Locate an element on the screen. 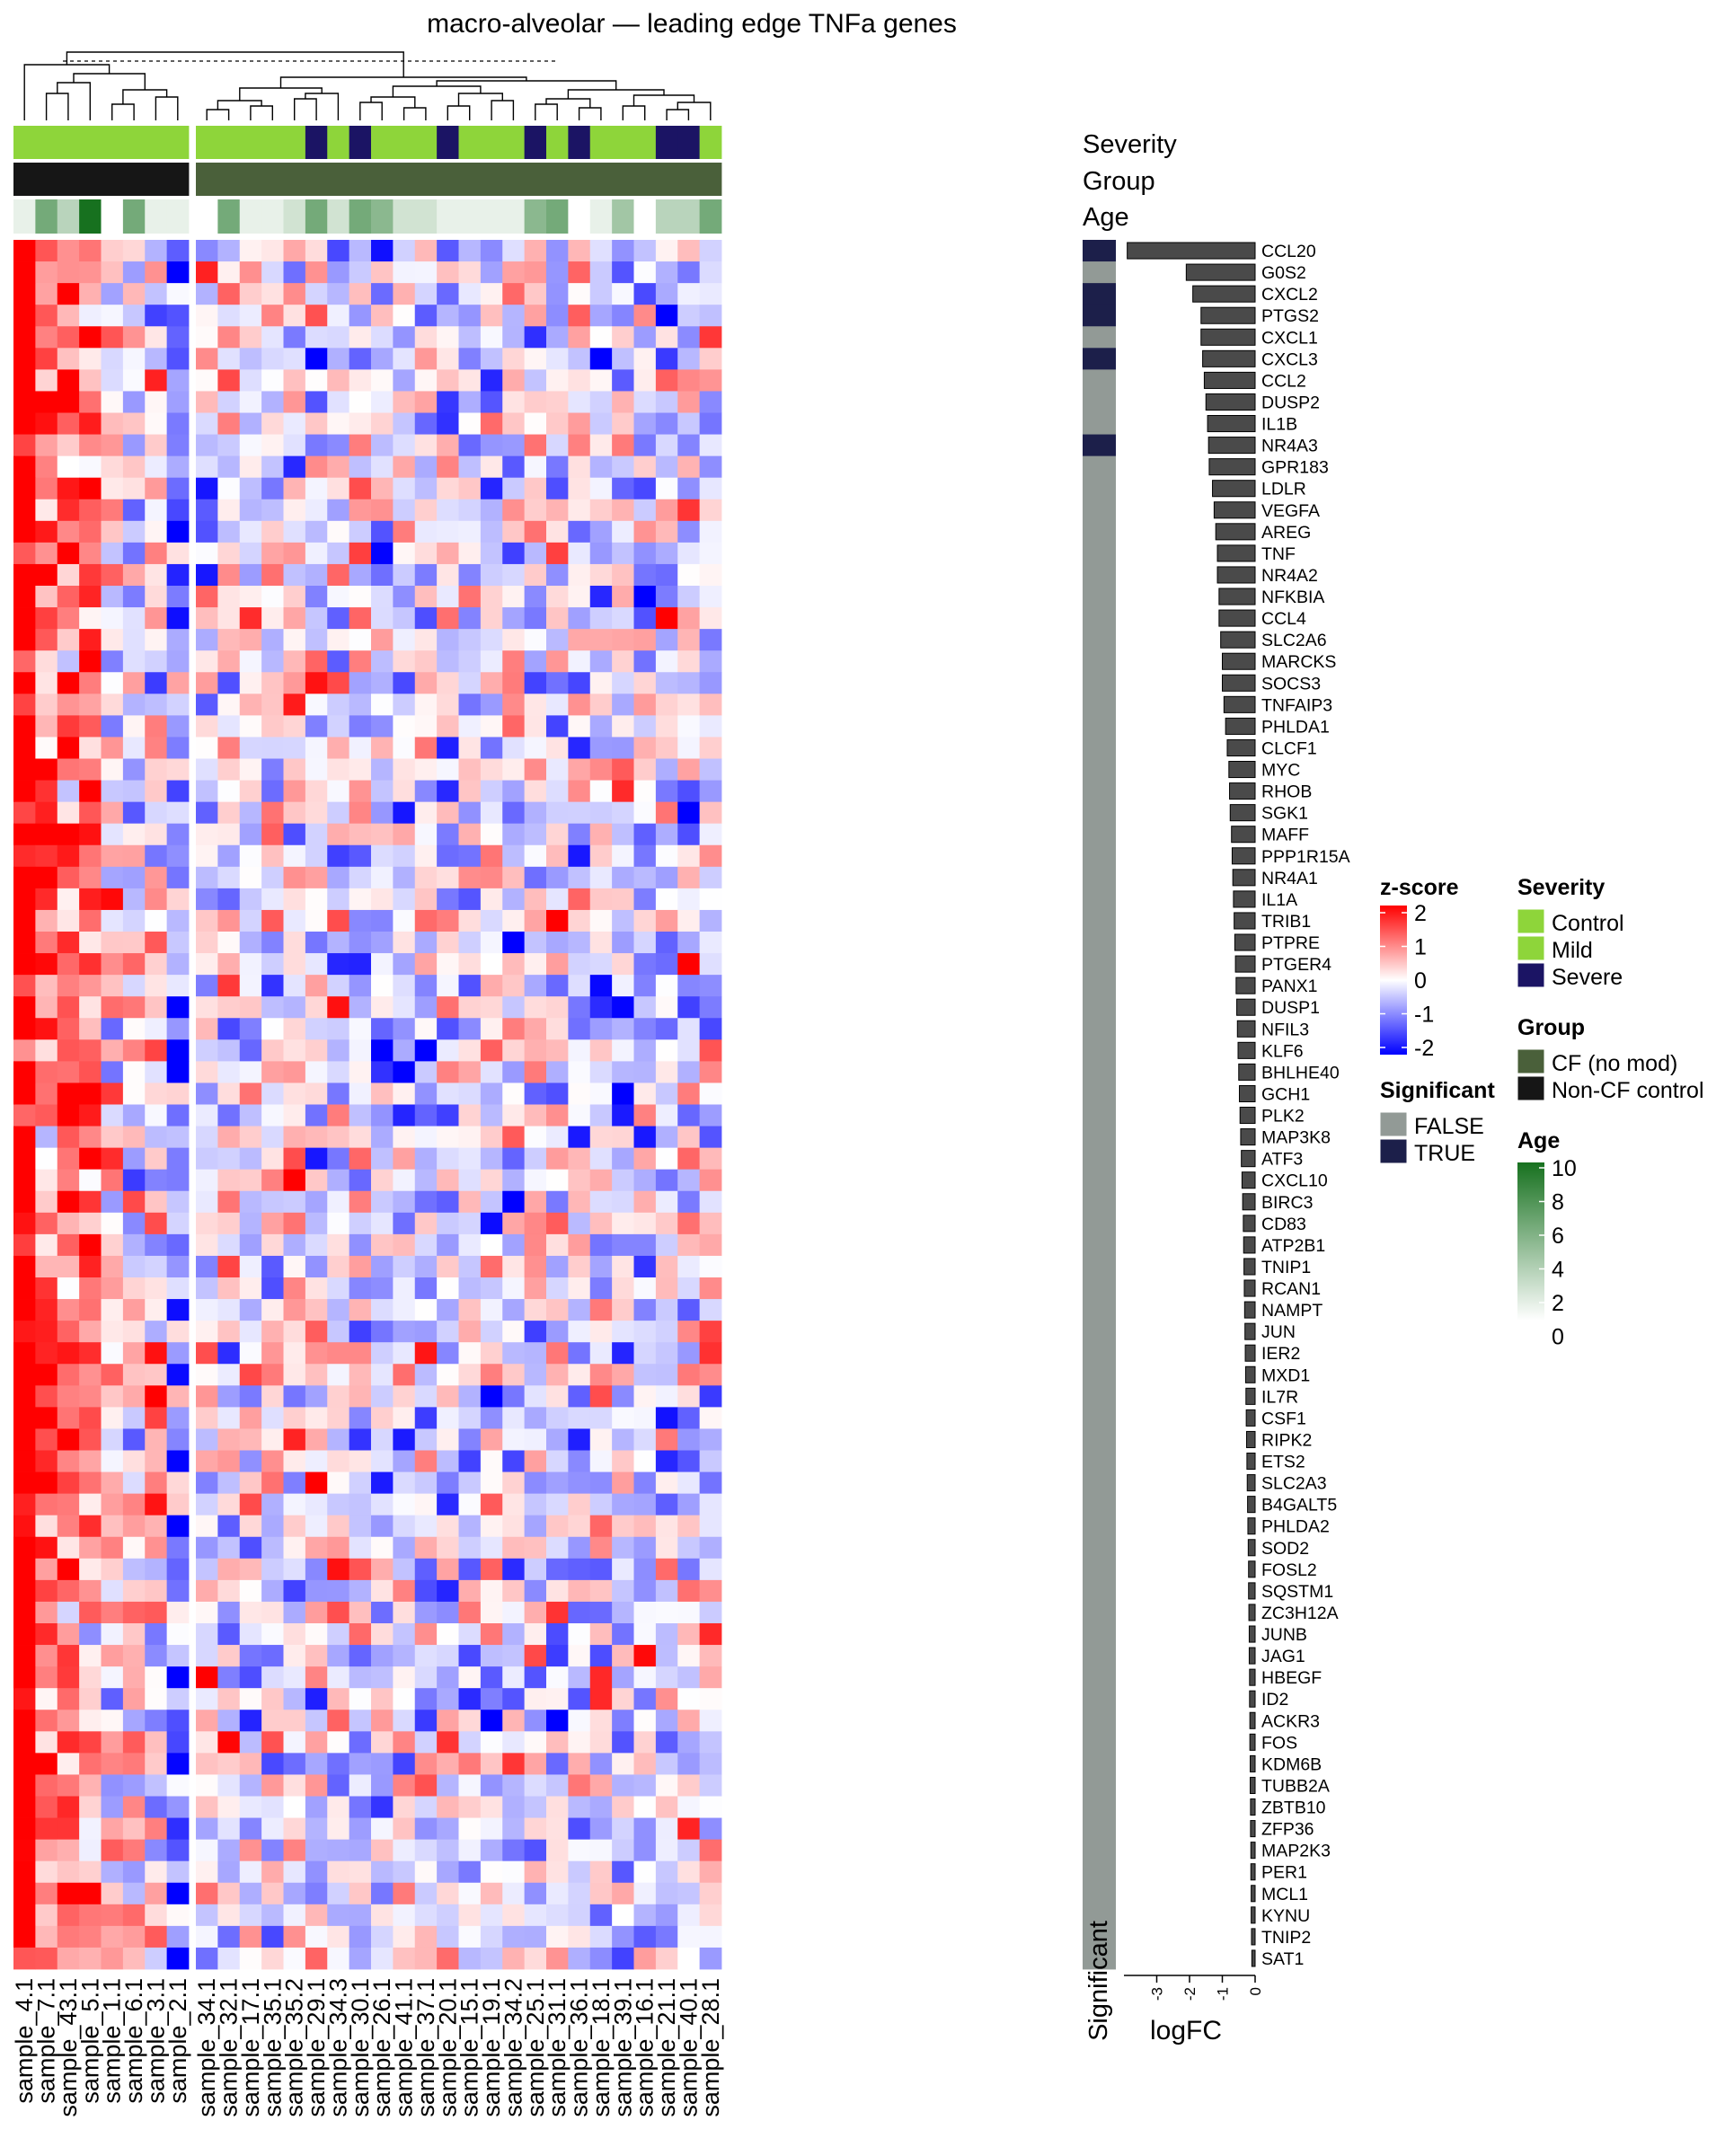  sample-label: sample_16.1 is located at coordinates (645, 2048).